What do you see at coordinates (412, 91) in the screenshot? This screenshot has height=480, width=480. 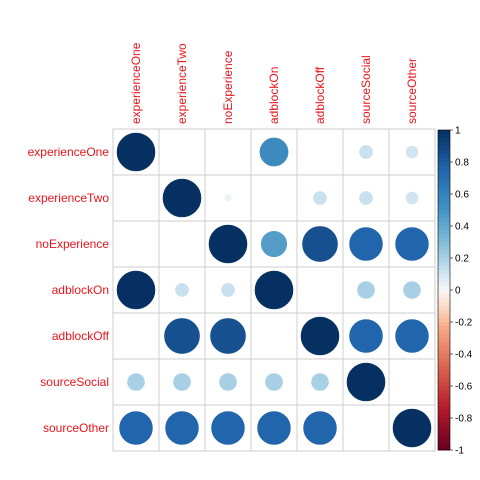 I see `column-label: sourceOther` at bounding box center [412, 91].